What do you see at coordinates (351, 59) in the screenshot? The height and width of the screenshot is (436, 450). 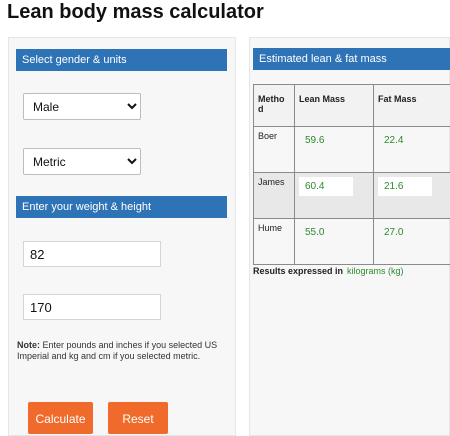 I see `results-header: Estimated lean & fat mass` at bounding box center [351, 59].